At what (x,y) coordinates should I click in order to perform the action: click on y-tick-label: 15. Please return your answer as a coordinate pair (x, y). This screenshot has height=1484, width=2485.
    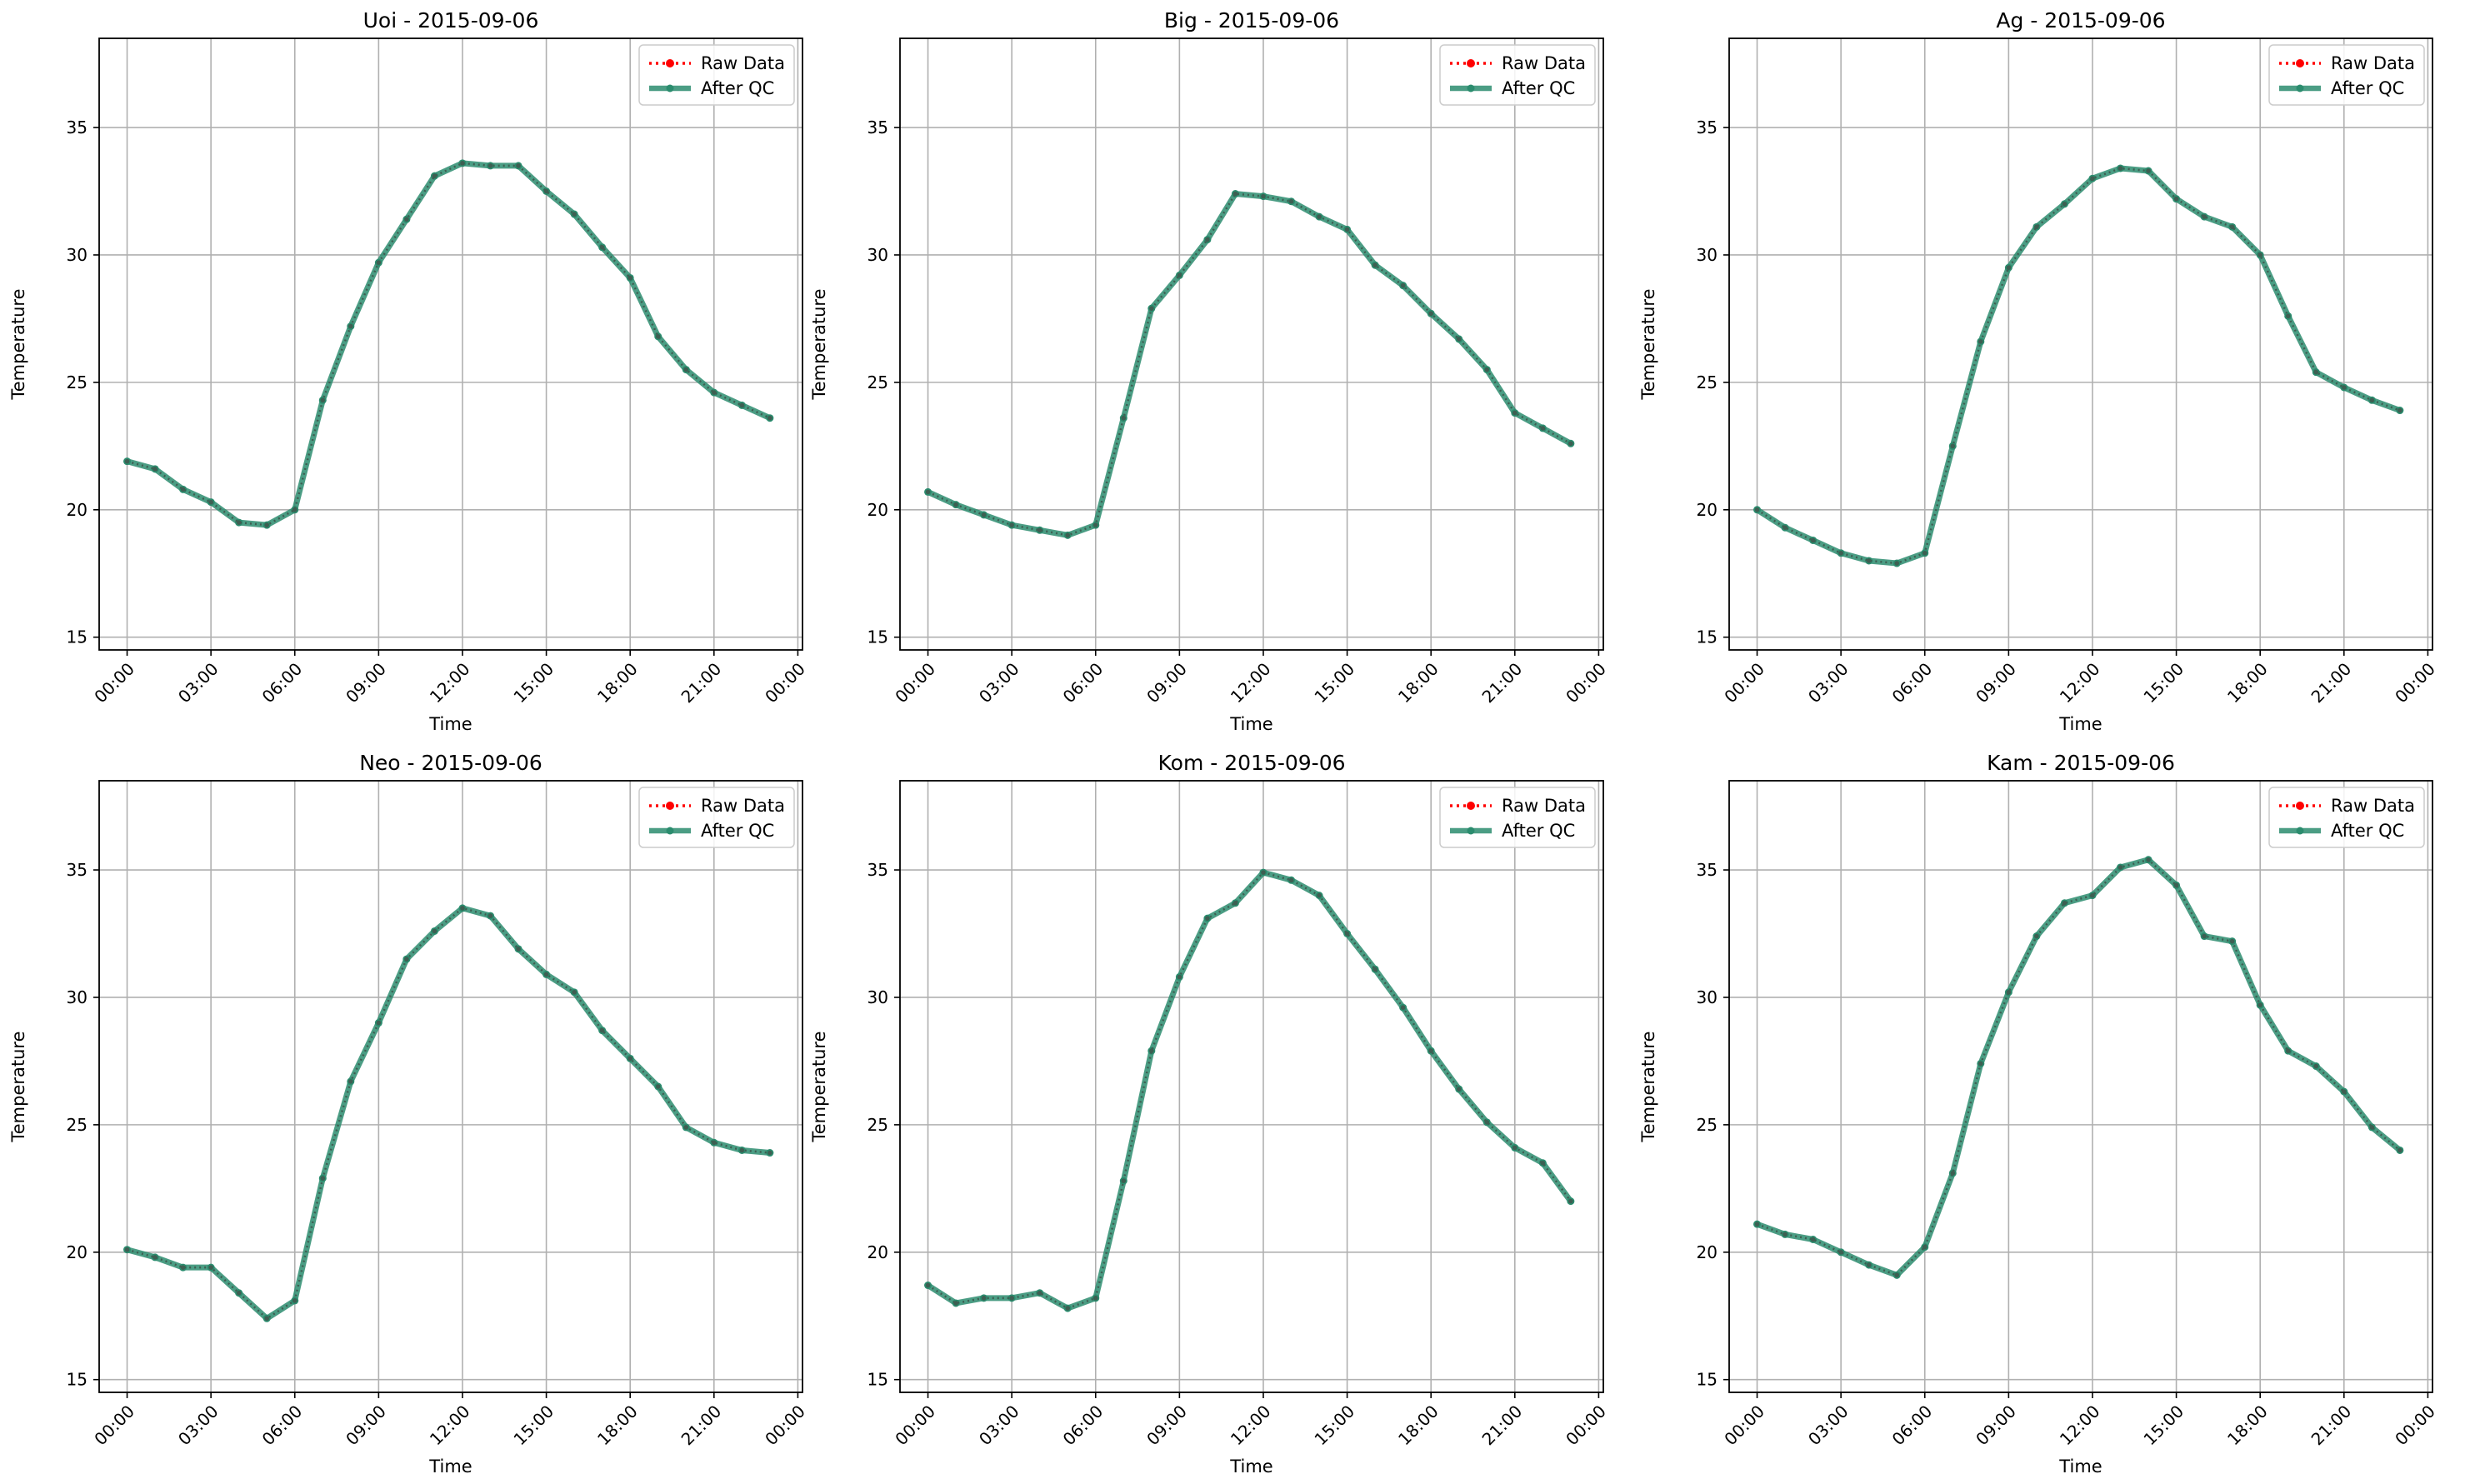
    Looking at the image, I should click on (1707, 637).